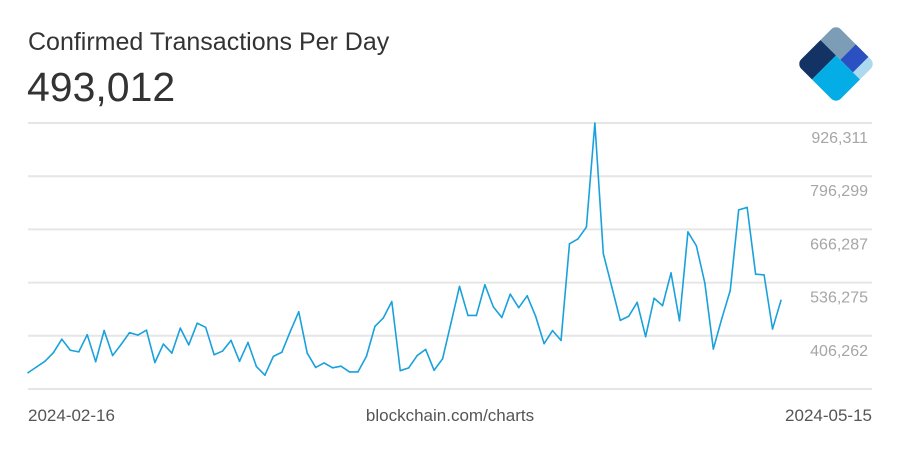 This screenshot has width=900, height=452. Describe the element at coordinates (839, 351) in the screenshot. I see `y-tick-label: 406,262` at that location.